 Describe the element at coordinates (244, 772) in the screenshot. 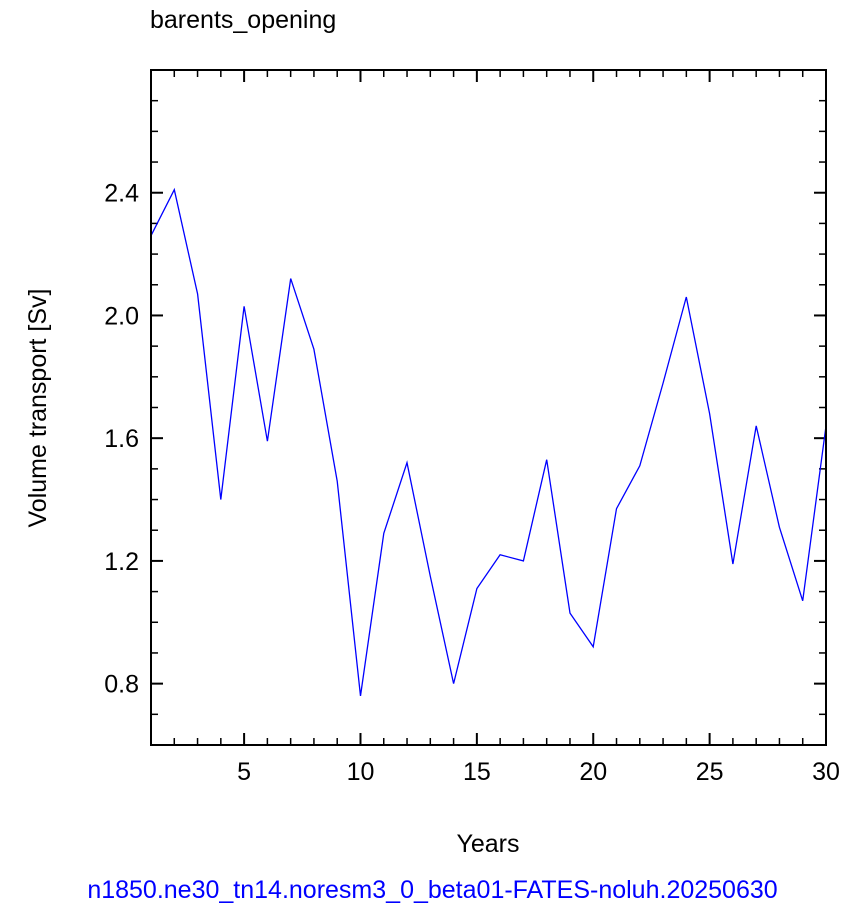

I see `x-tick-label: 5` at that location.